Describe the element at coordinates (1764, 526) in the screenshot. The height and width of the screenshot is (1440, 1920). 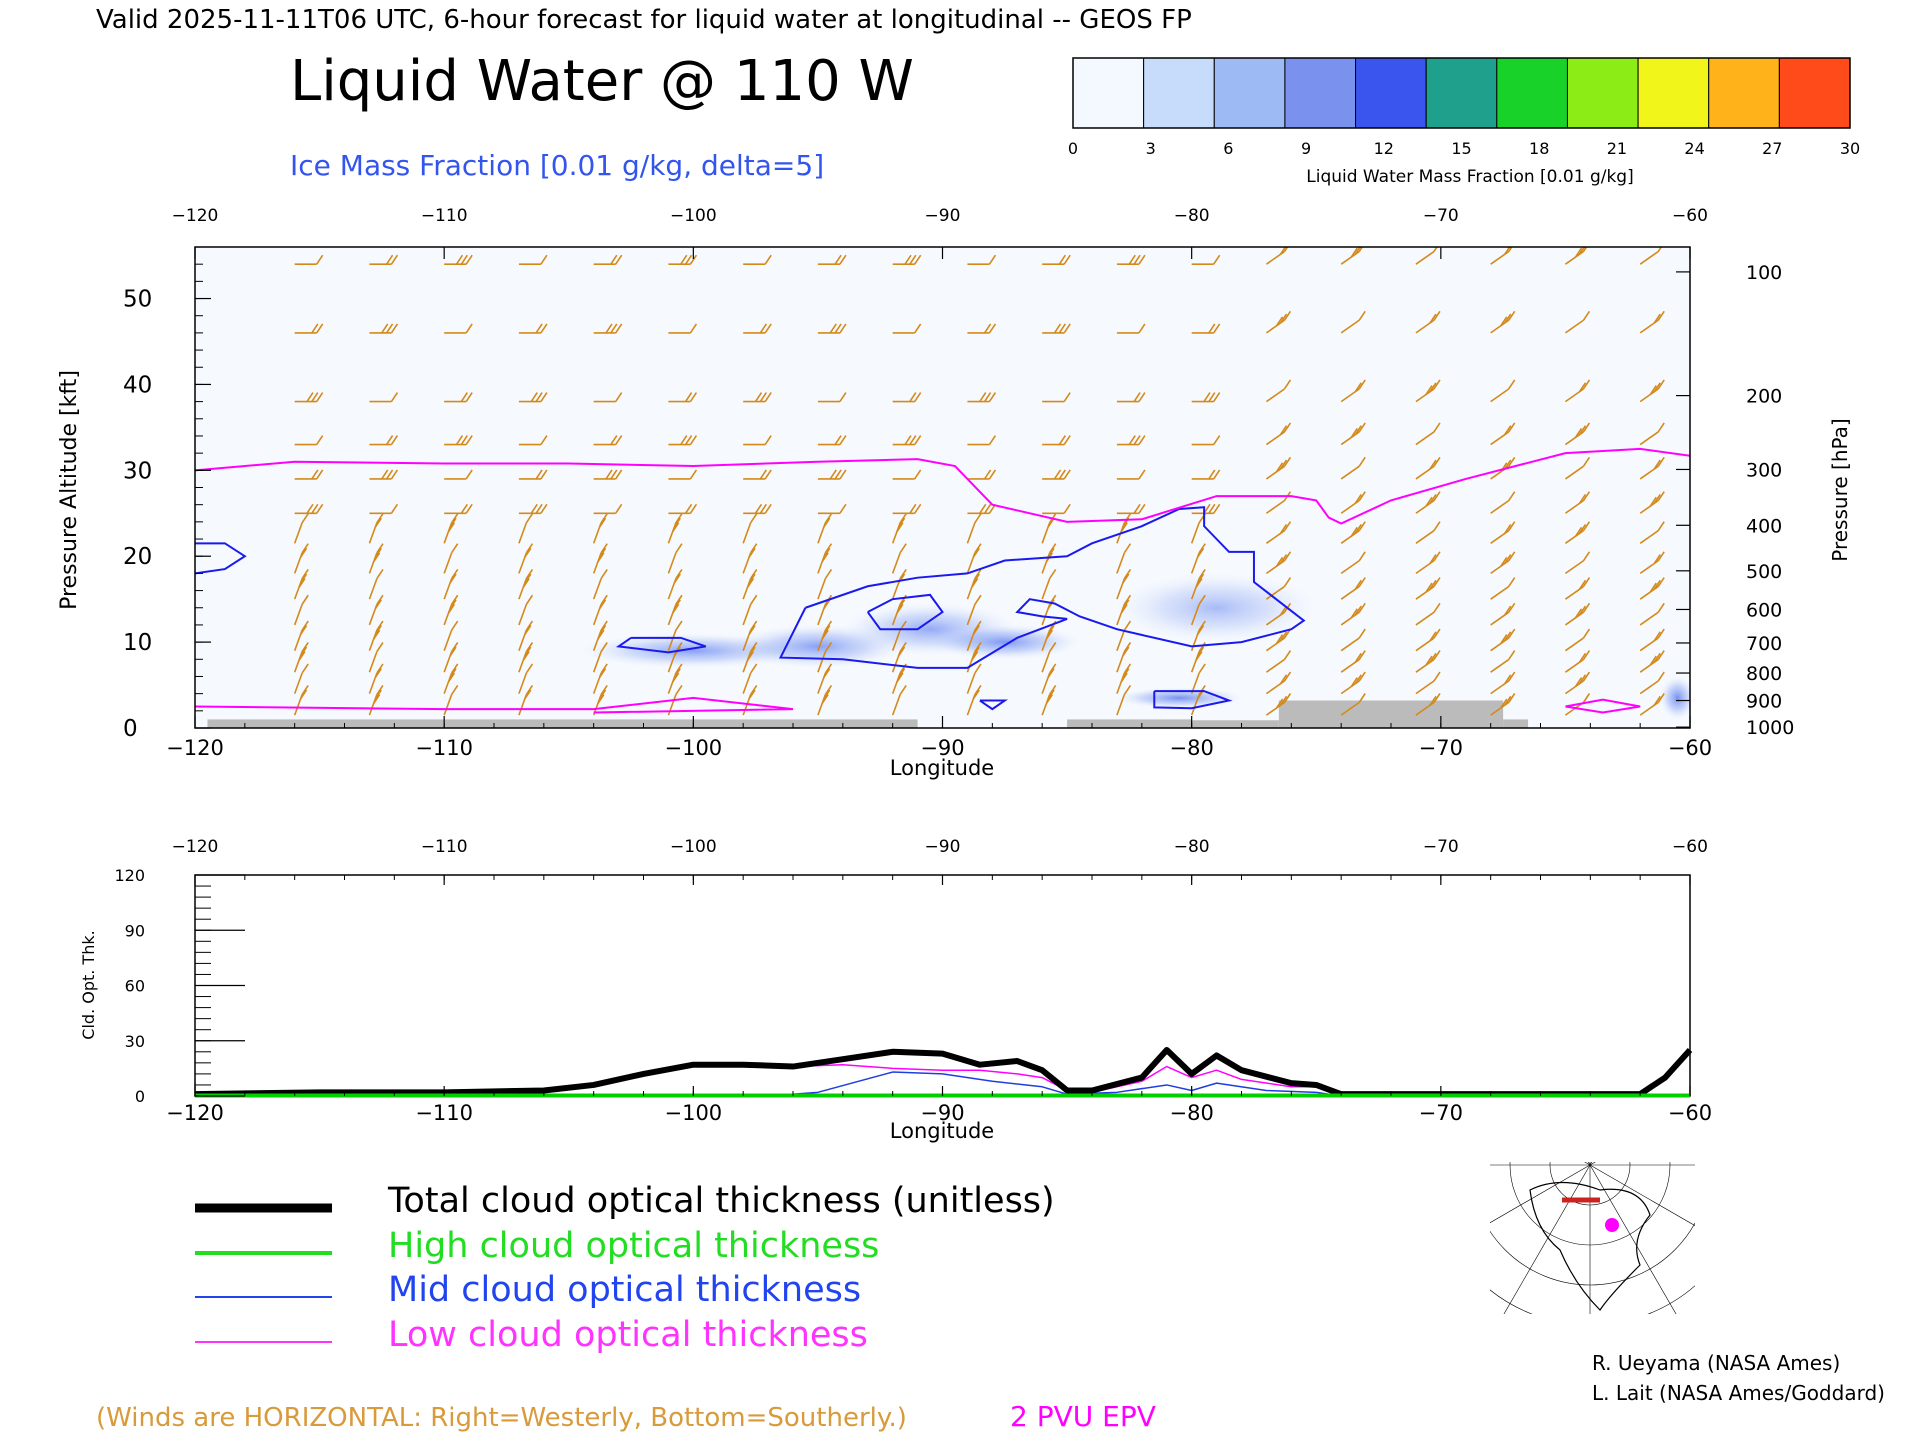
I see `pressure-tick-label: 400` at that location.